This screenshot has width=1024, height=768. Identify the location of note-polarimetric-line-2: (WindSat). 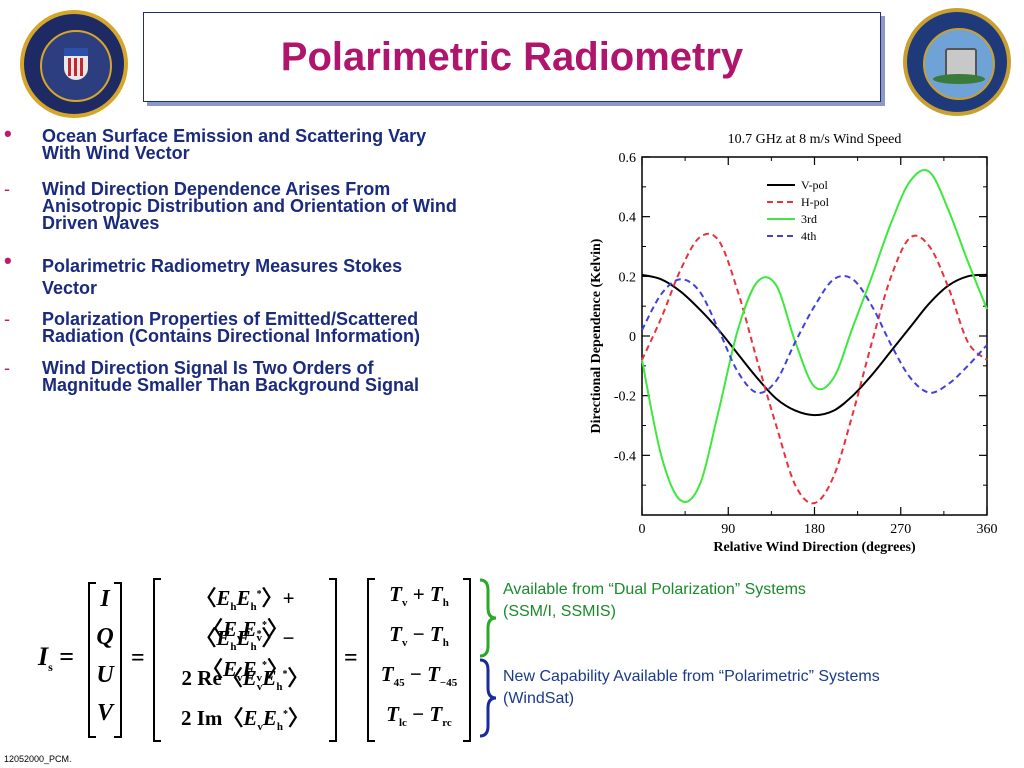
(539, 698).